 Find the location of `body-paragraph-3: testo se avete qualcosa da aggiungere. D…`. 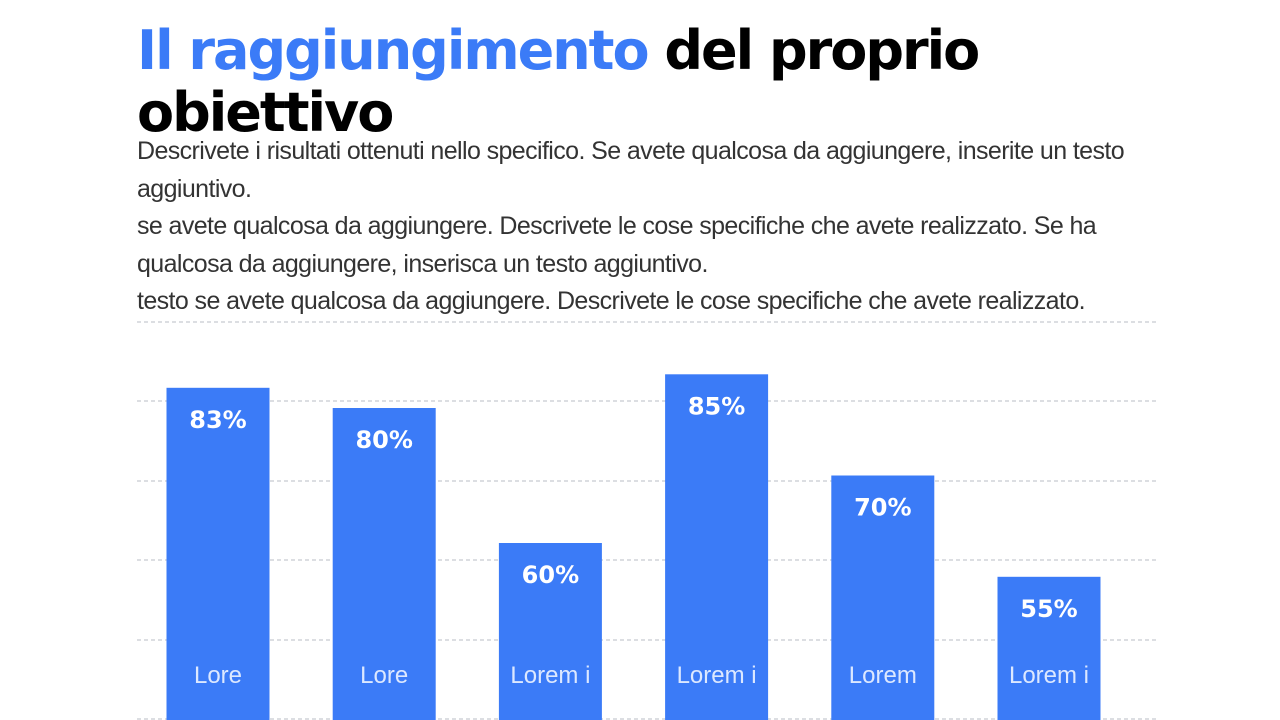

body-paragraph-3: testo se avete qualcosa da aggiungere. D… is located at coordinates (611, 301).